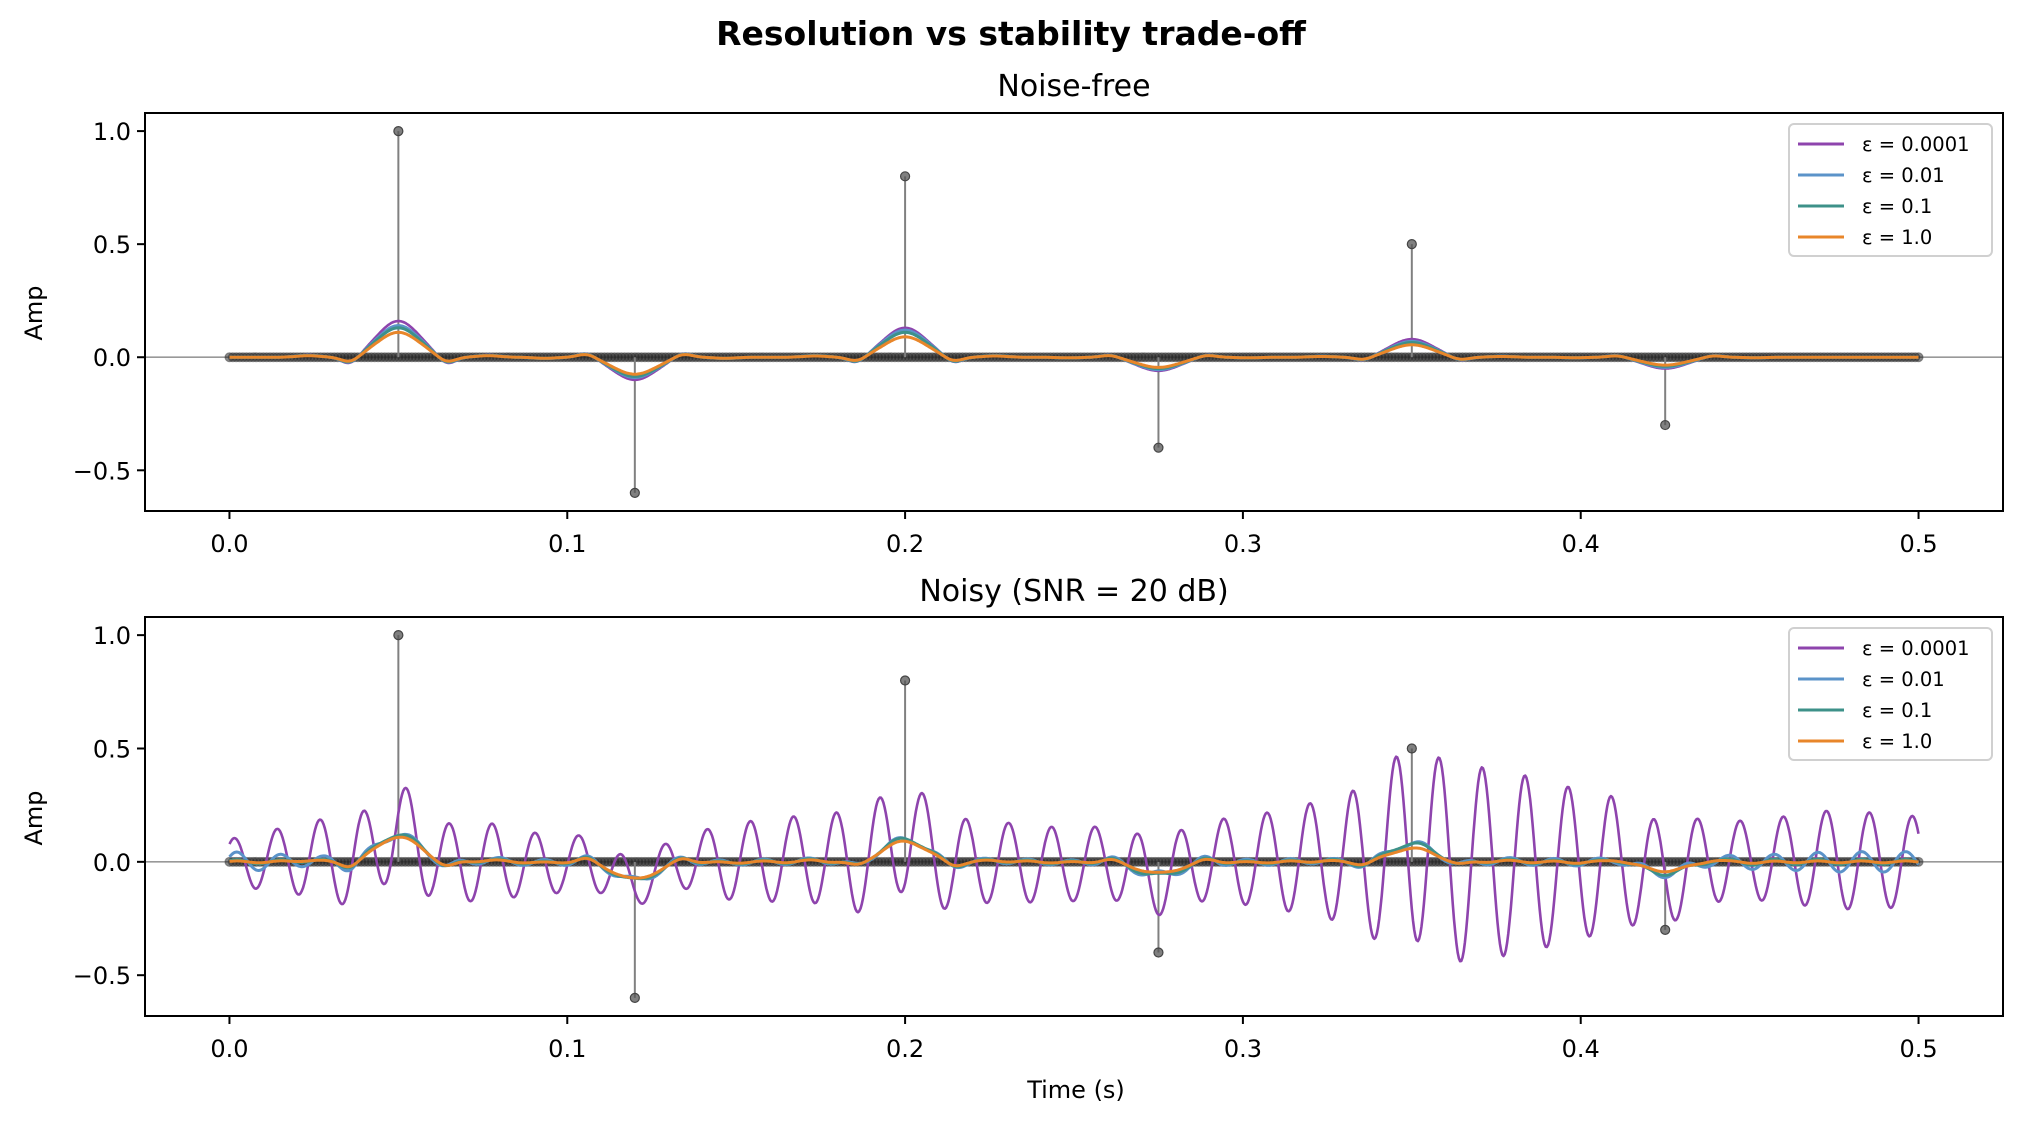 The width and height of the screenshot is (2023, 1123). I want to click on figure-title: Resolution vs stability trade-off, so click(1011, 33).